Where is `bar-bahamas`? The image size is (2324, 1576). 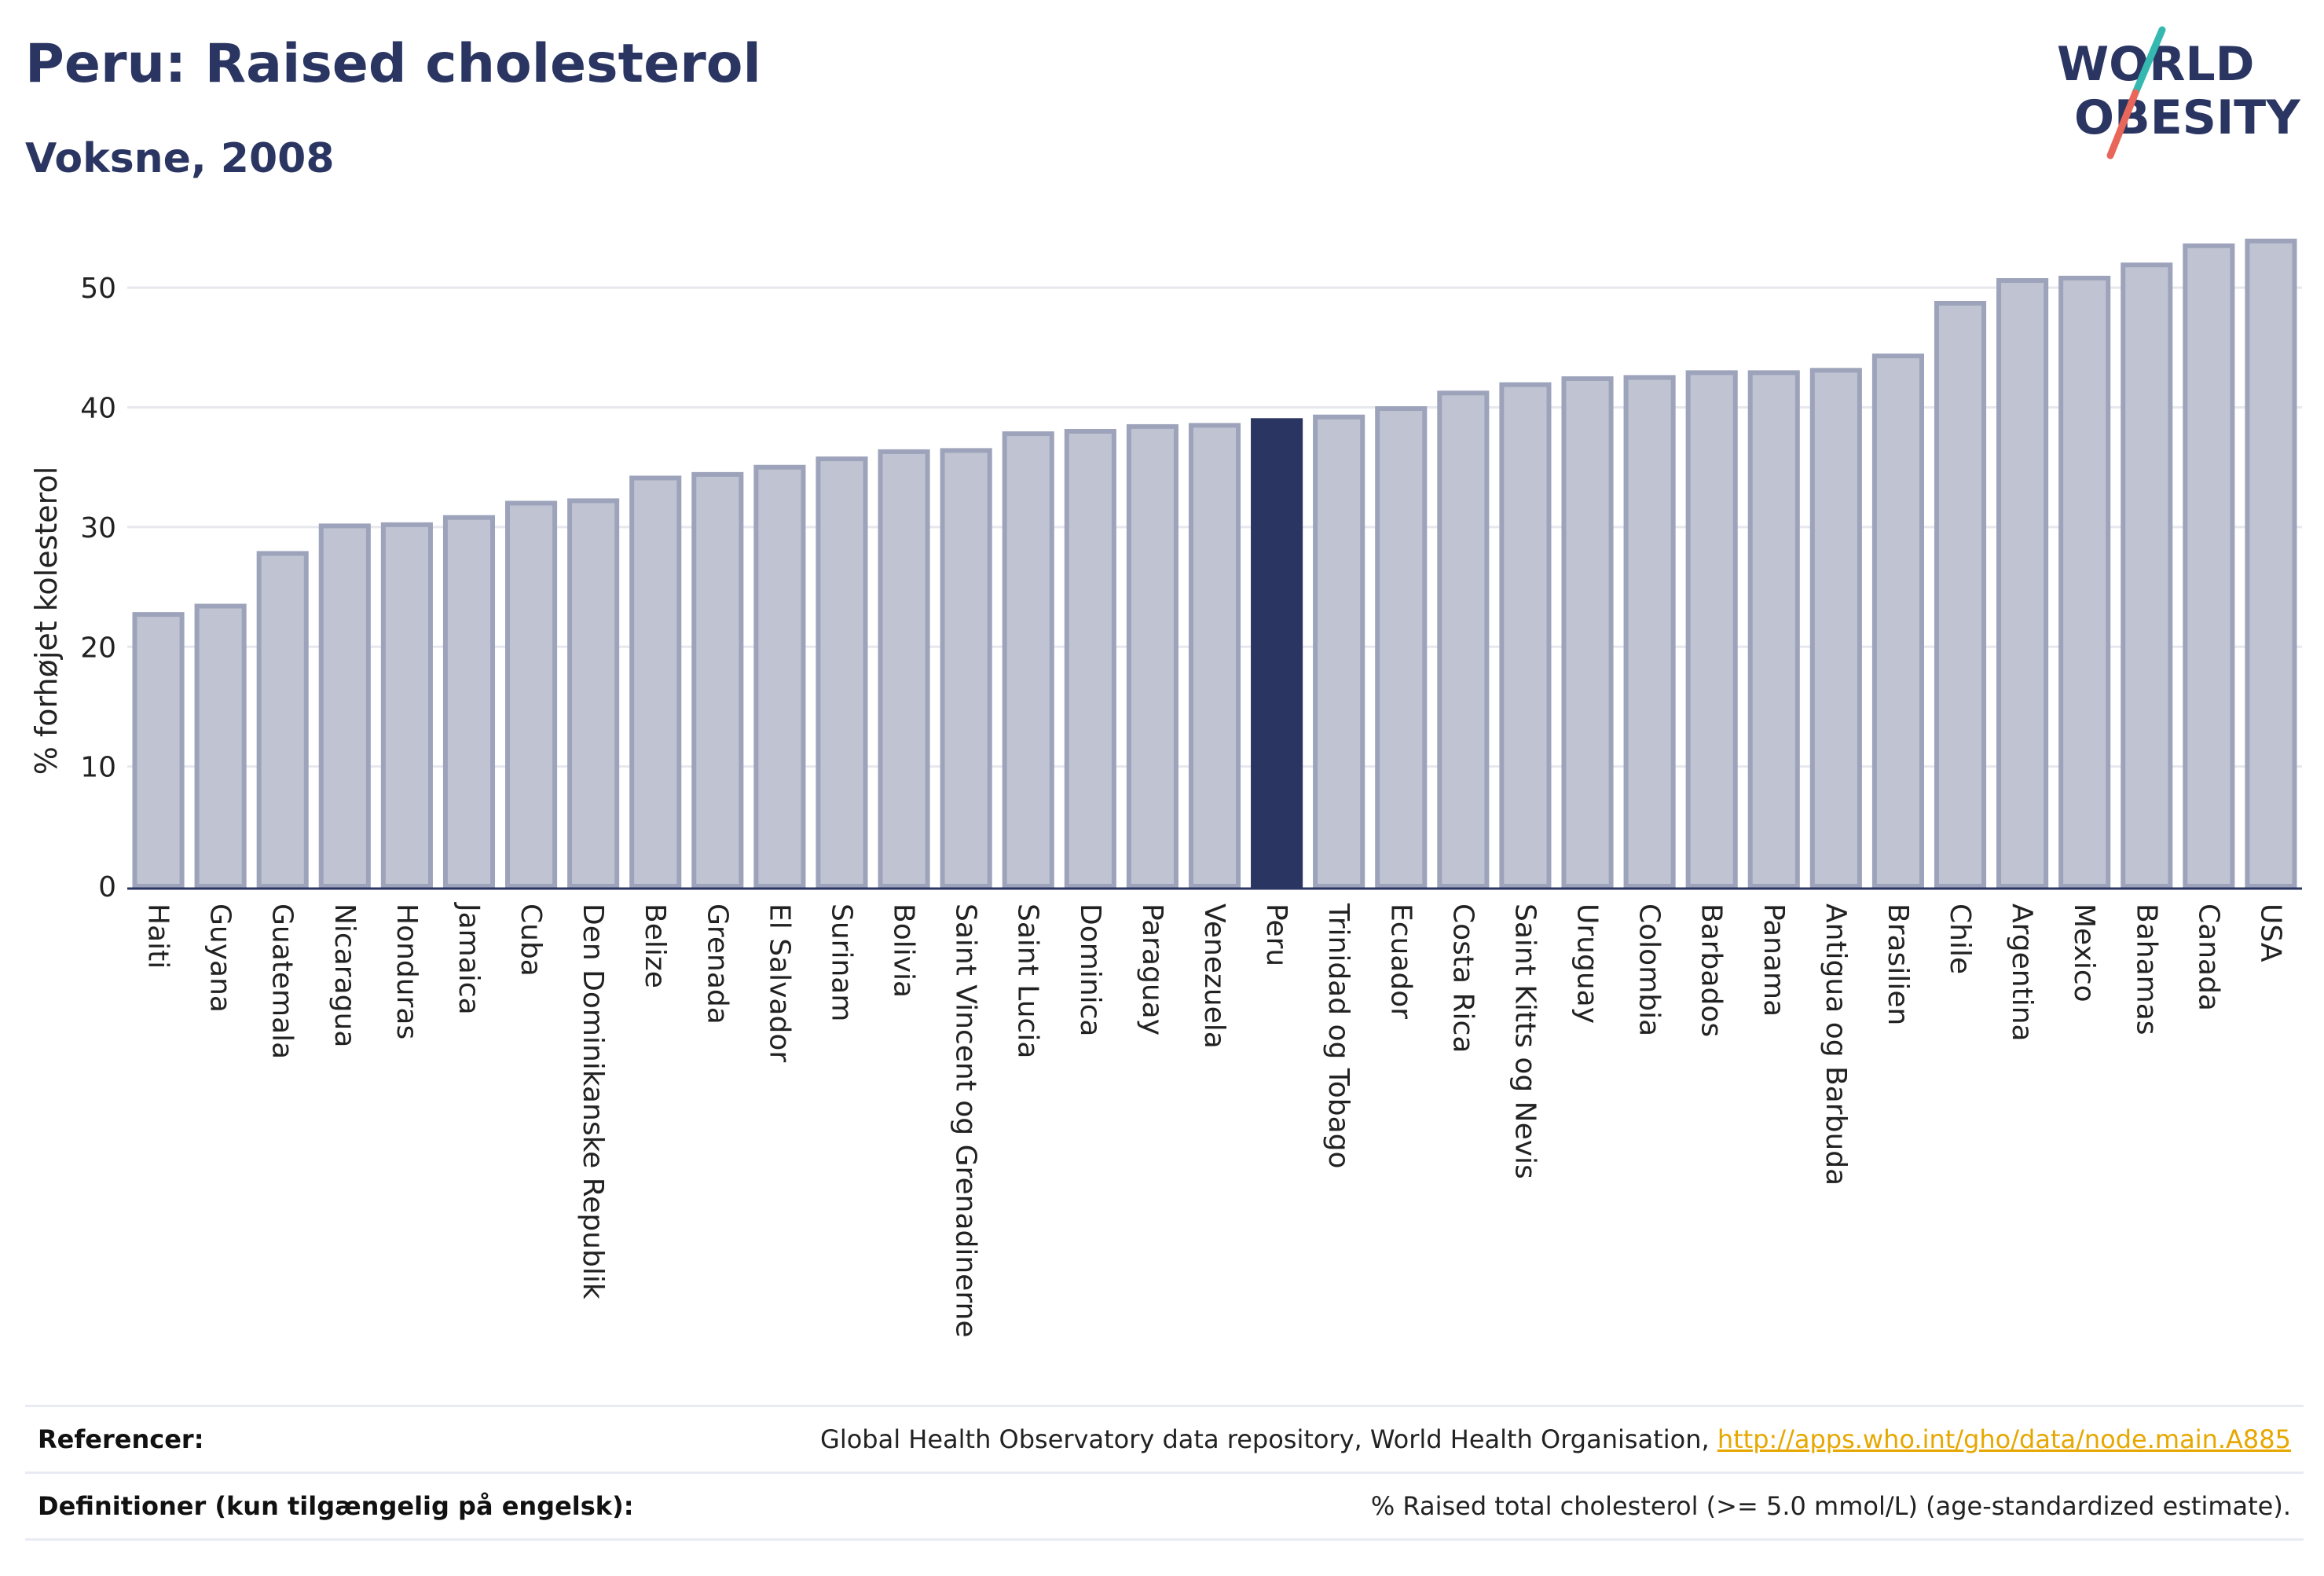
bar-bahamas is located at coordinates (2147, 575).